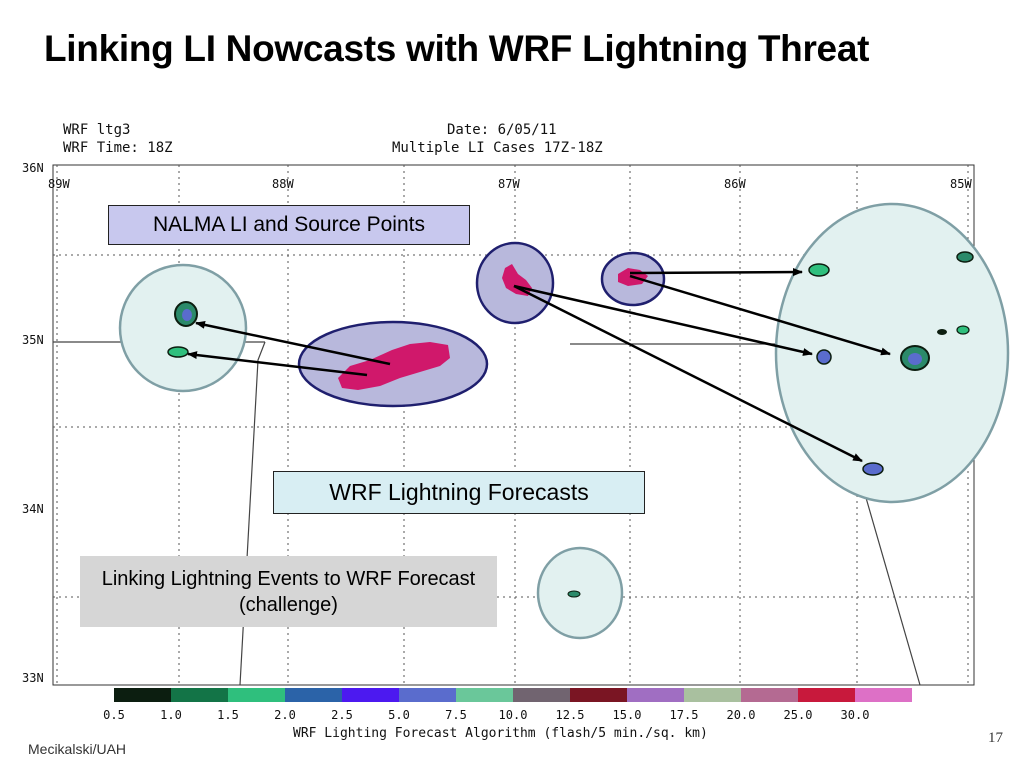  Describe the element at coordinates (684, 715) in the screenshot. I see `colorbar-label: 17.5` at that location.